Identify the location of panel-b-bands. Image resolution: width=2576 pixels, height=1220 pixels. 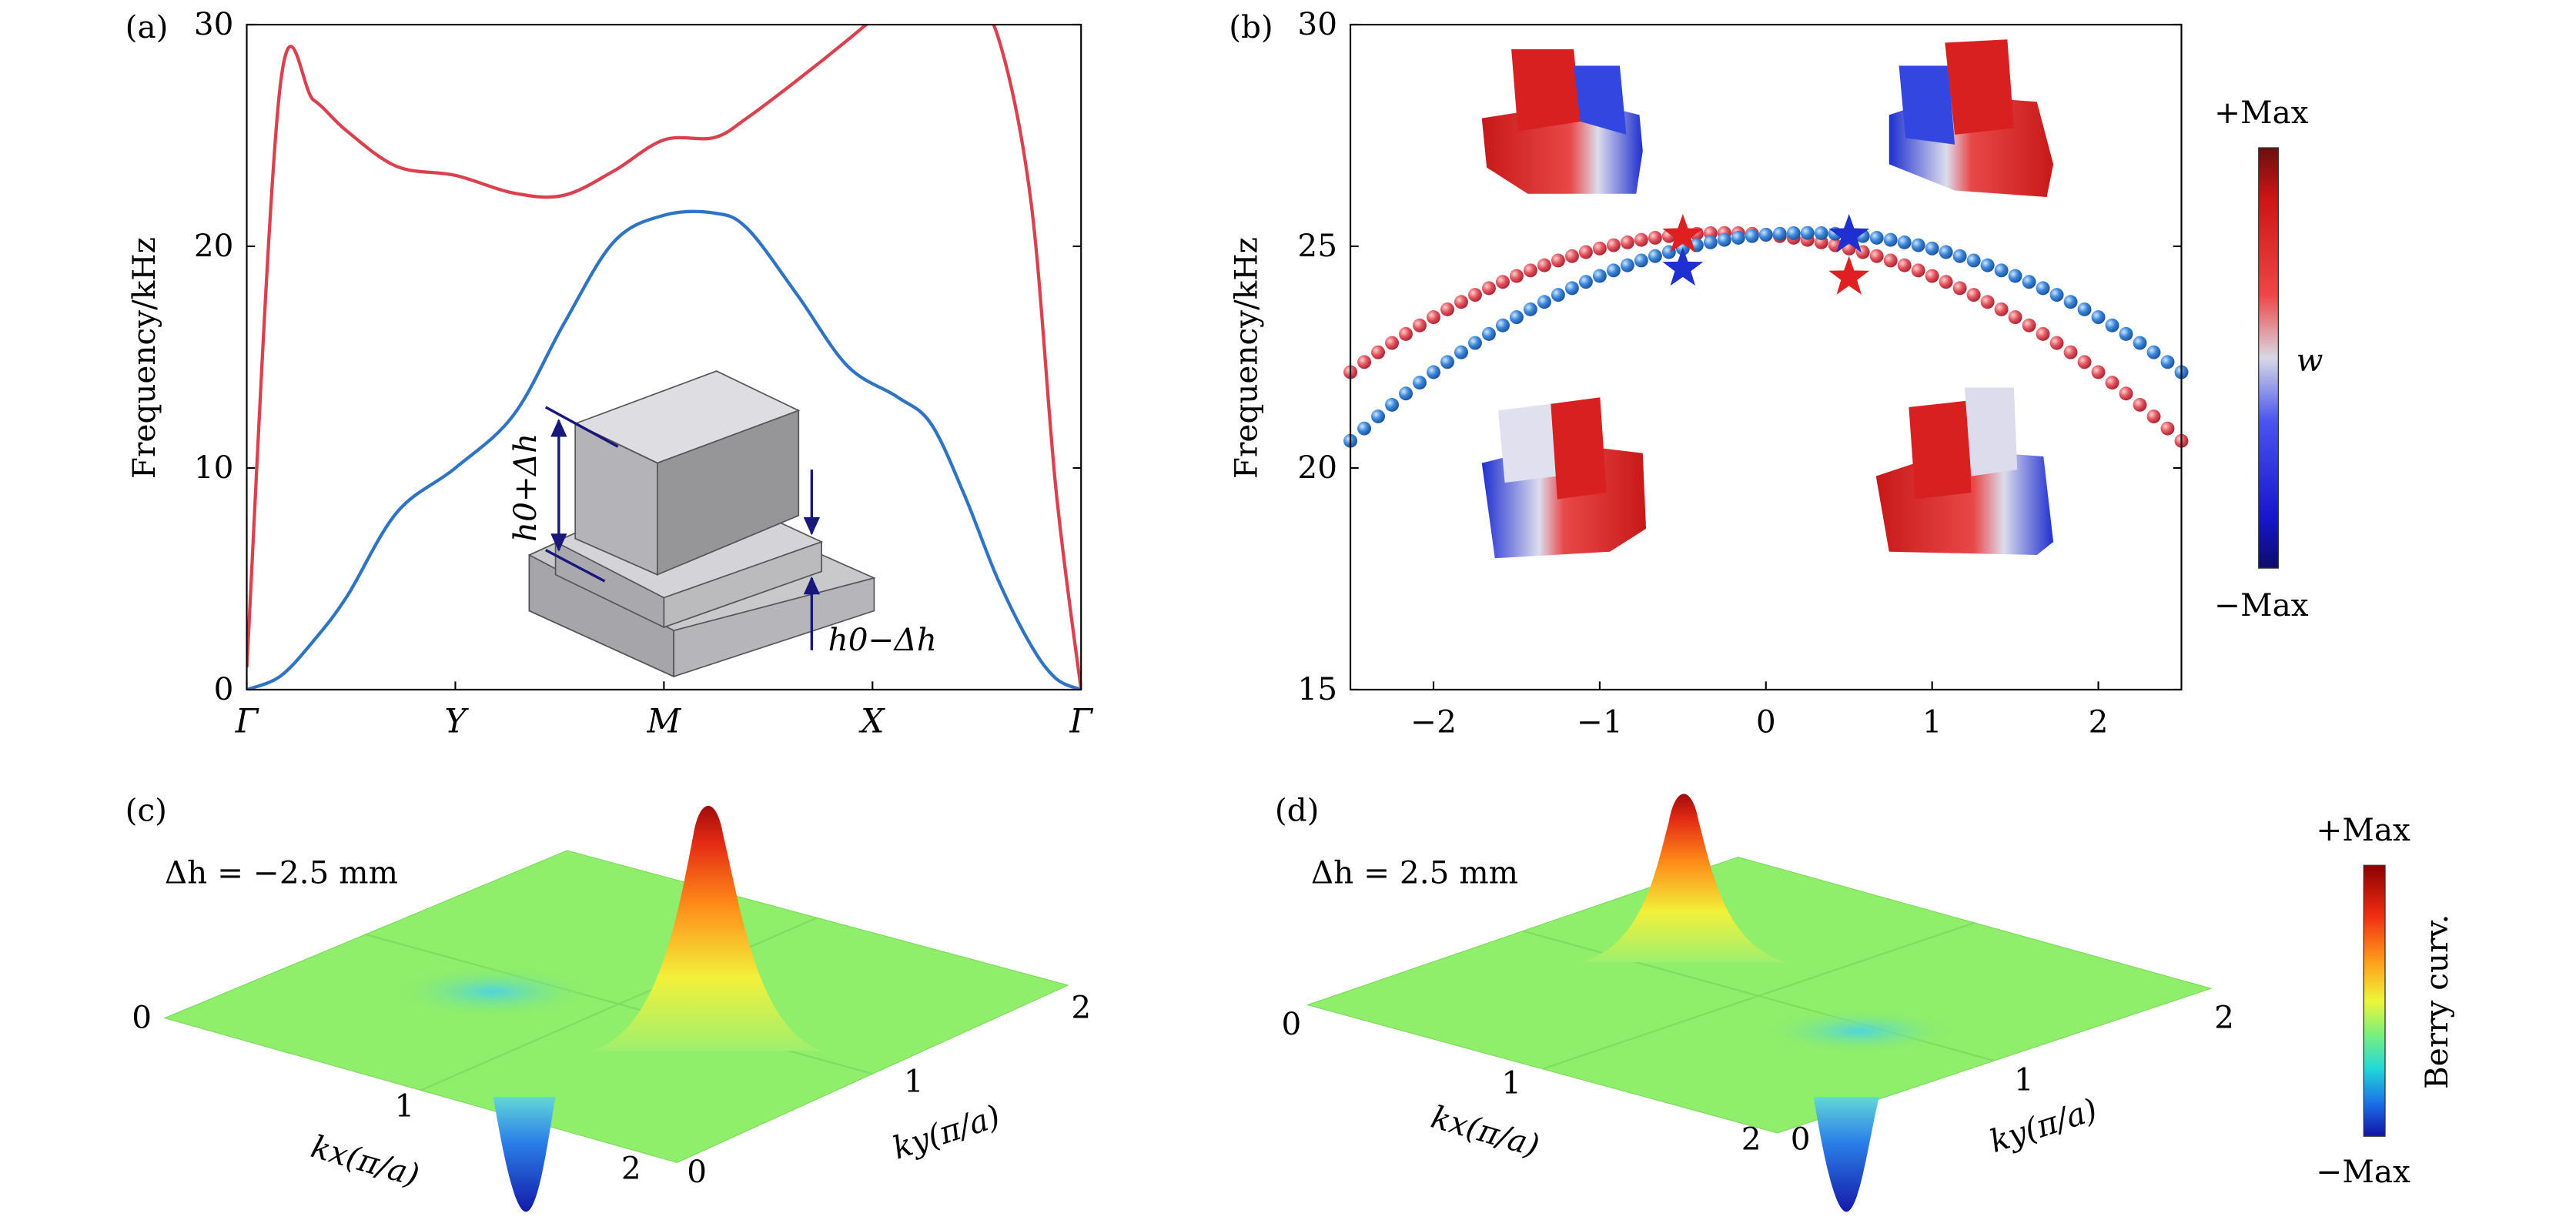
(1766, 337).